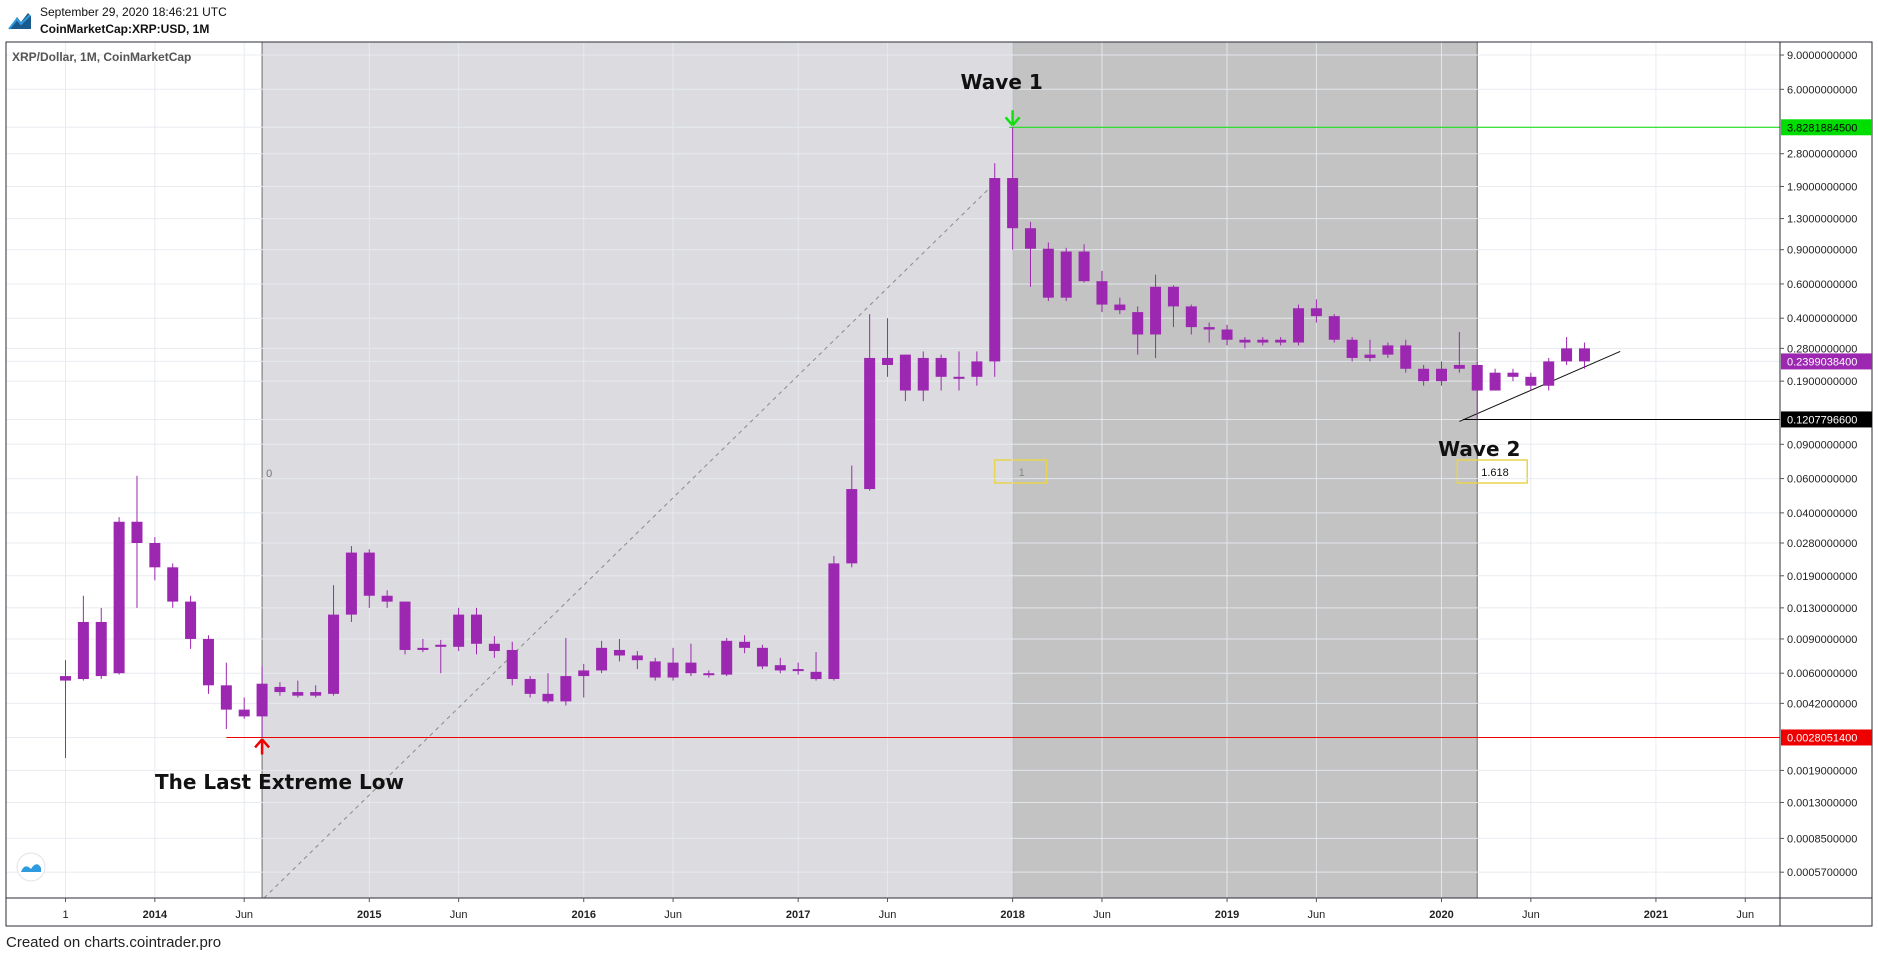 The width and height of the screenshot is (1878, 958). Describe the element at coordinates (798, 915) in the screenshot. I see `time-tick-label: 2017` at that location.